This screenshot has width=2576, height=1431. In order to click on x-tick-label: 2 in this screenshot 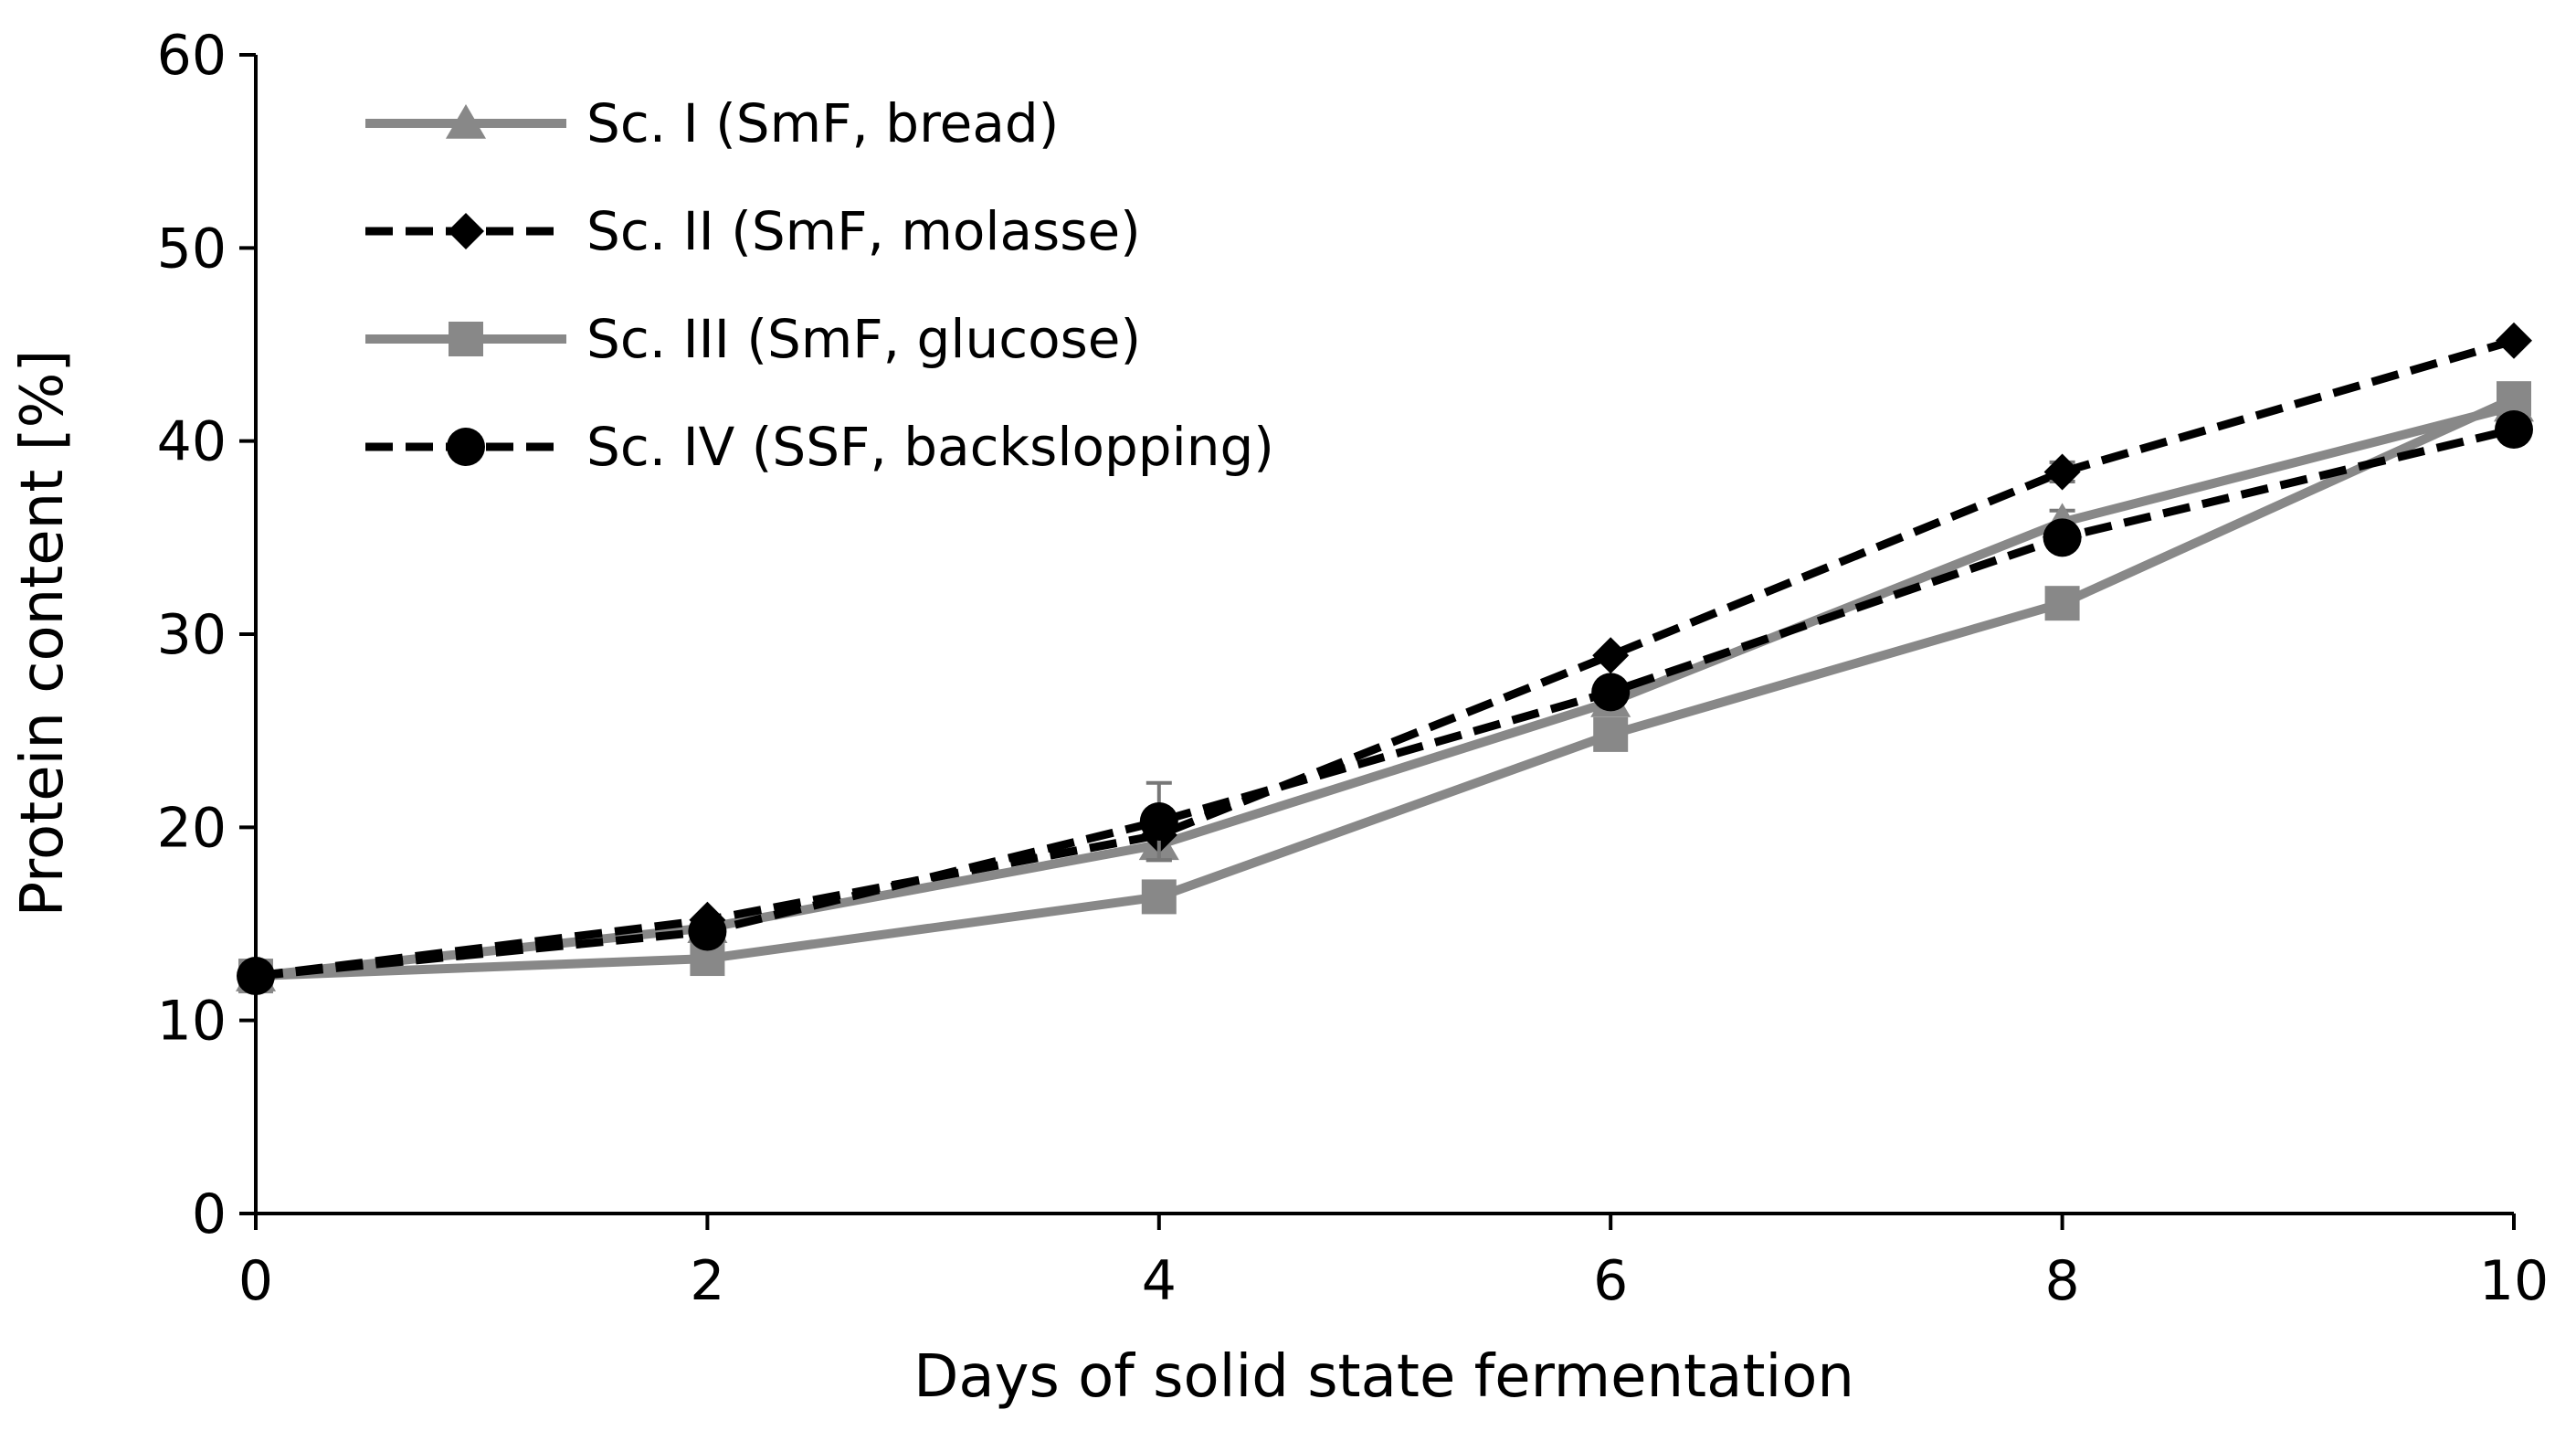, I will do `click(707, 1281)`.